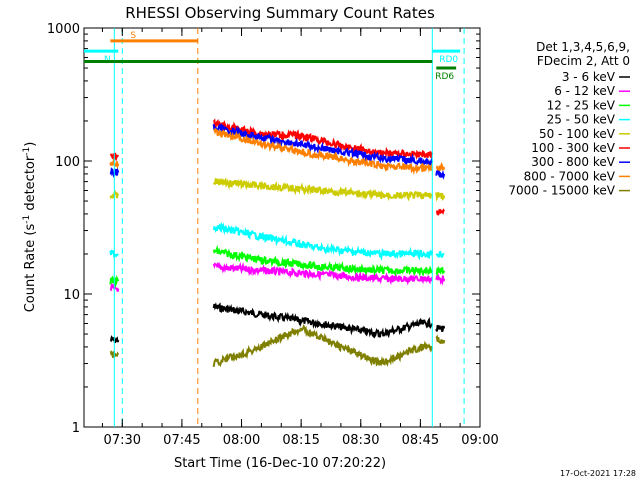 The width and height of the screenshot is (640, 480). Describe the element at coordinates (420, 440) in the screenshot. I see `x-tick-label-5: 08:45` at that location.